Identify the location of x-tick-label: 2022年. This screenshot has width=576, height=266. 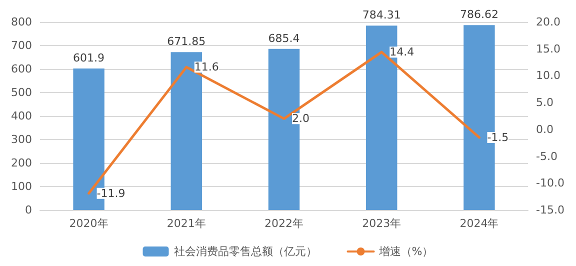
(284, 223).